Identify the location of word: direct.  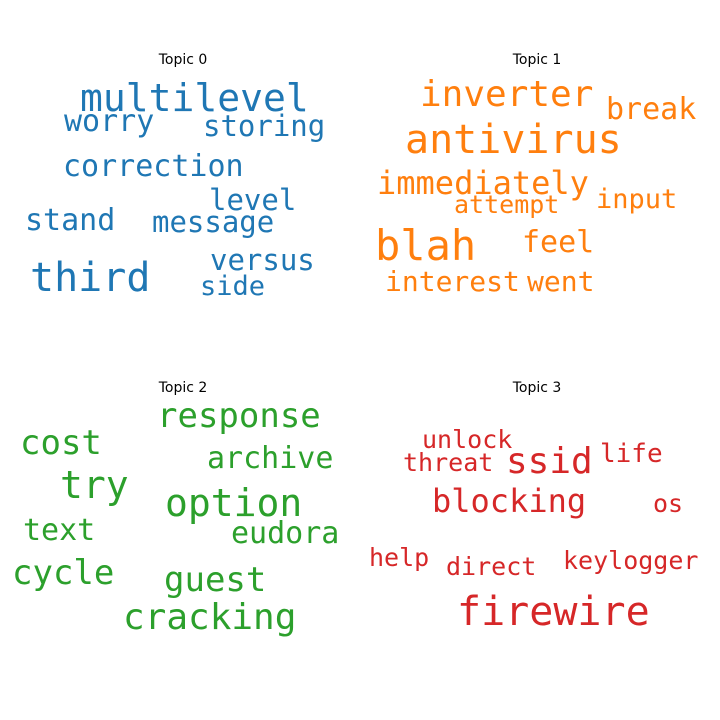
(491, 566).